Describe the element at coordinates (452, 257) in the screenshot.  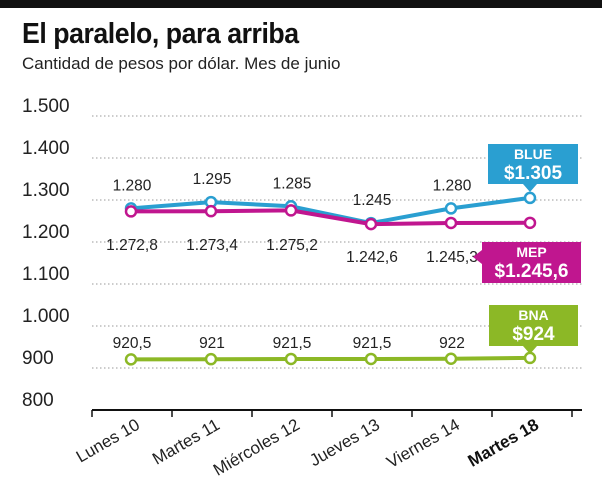
I see `data-label-mep: 1.245,3` at that location.